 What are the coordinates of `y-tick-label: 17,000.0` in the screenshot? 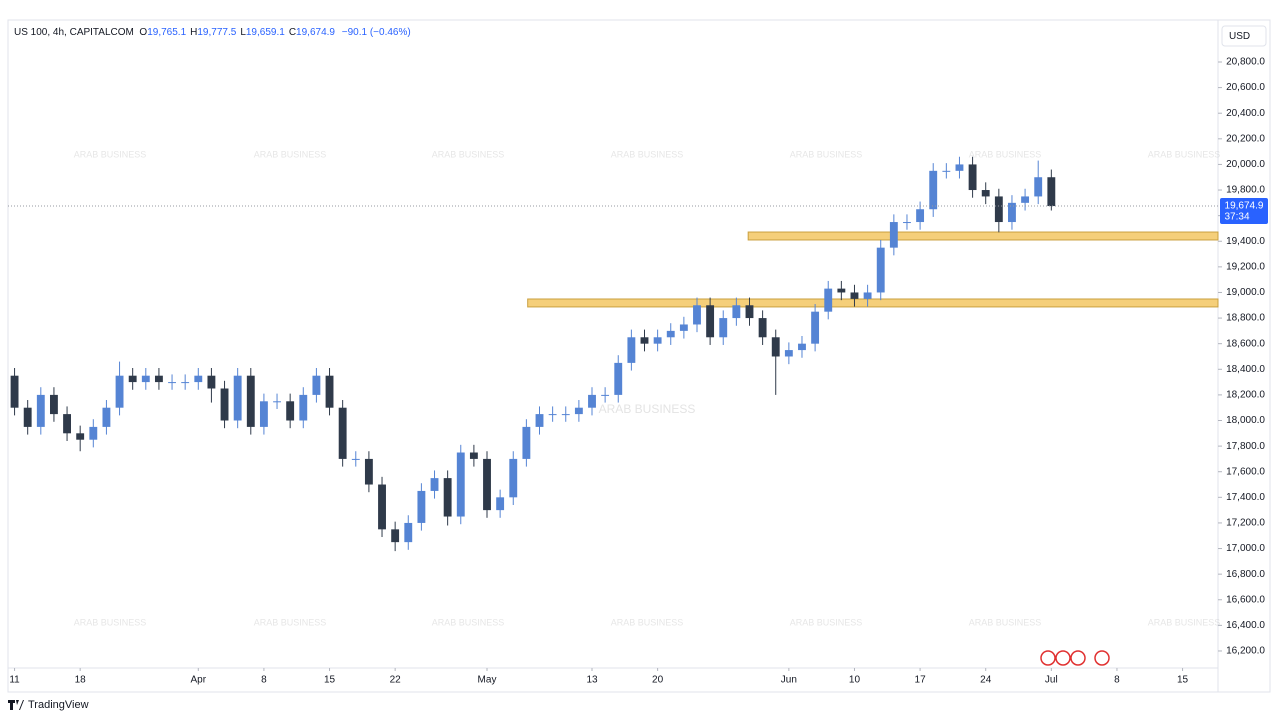 It's located at (1245, 548).